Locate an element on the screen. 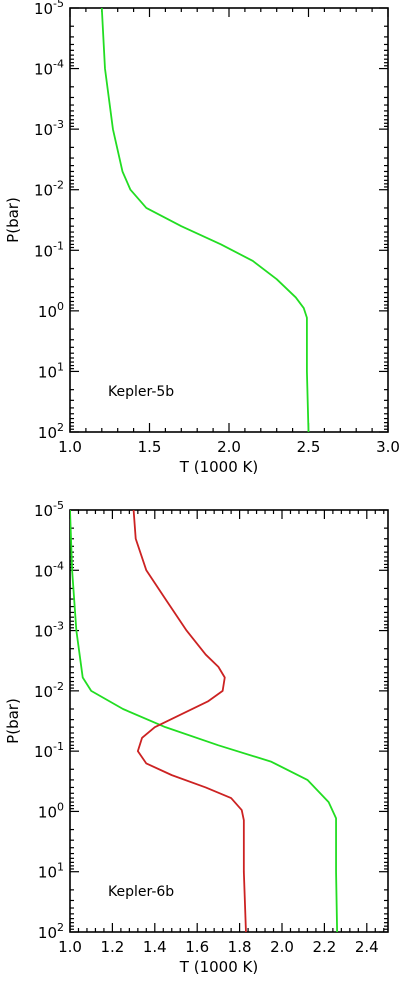 This screenshot has width=400, height=988. x-tick-label: 2.5 is located at coordinates (309, 447).